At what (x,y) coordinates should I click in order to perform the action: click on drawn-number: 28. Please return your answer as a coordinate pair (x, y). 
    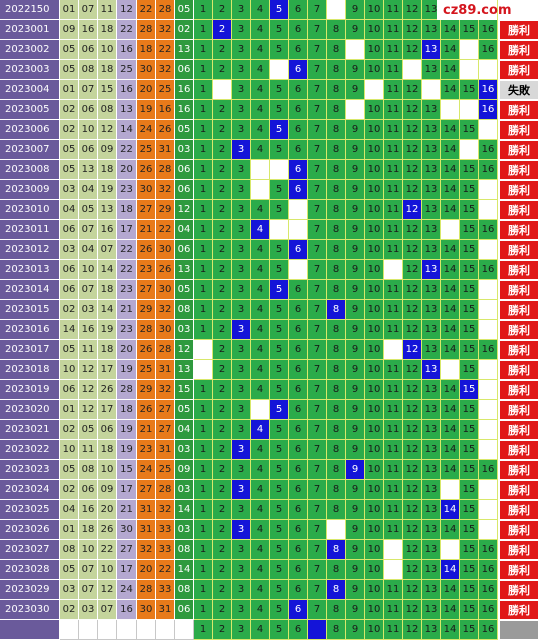
    Looking at the image, I should click on (165, 350).